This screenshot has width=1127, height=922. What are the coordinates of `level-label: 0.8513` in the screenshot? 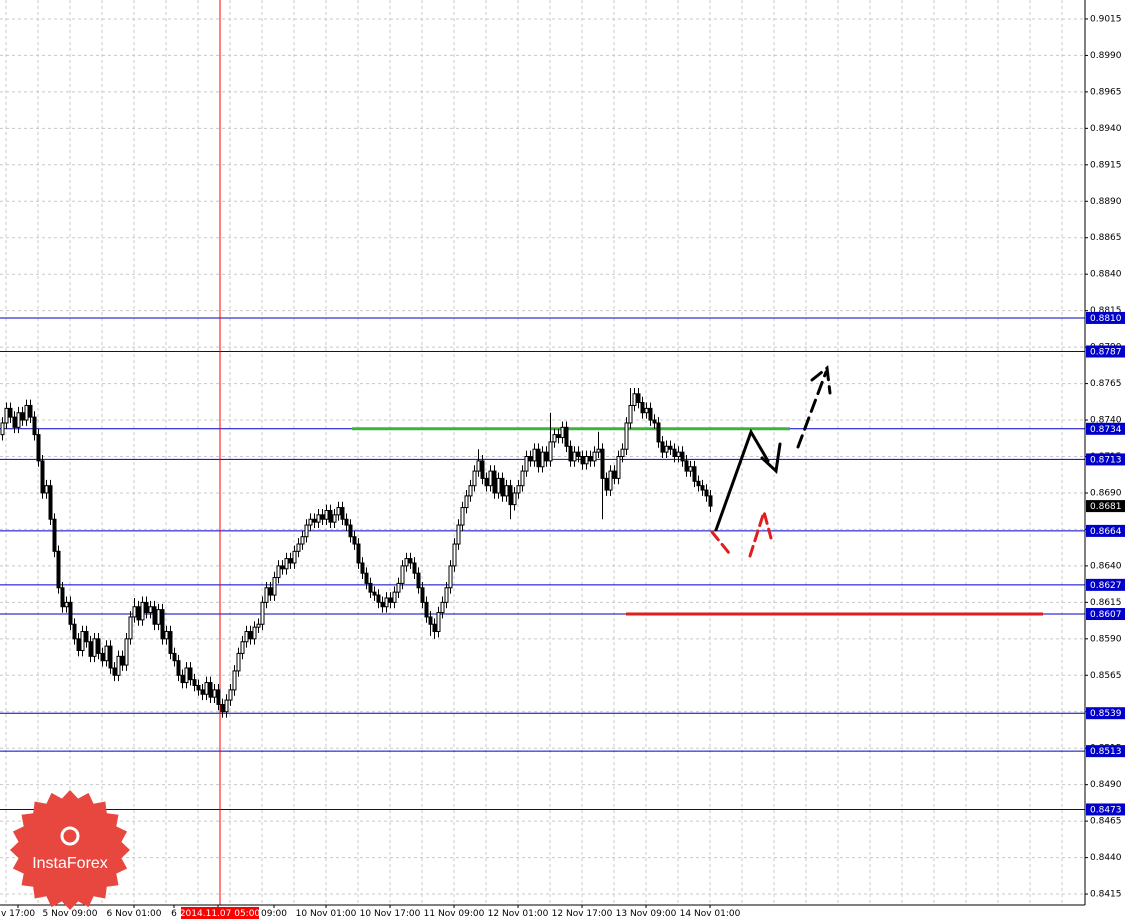 It's located at (1106, 752).